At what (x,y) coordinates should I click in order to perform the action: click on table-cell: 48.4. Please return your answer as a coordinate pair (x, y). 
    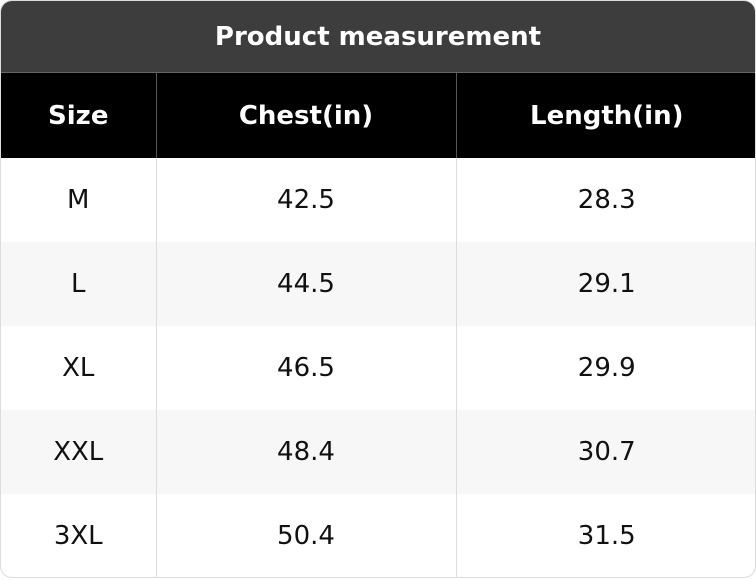
    Looking at the image, I should click on (306, 452).